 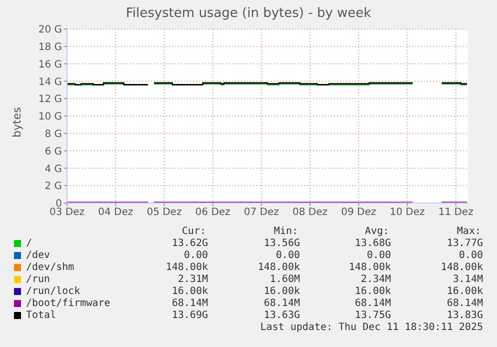 What do you see at coordinates (116, 212) in the screenshot?
I see `x-tick-label: 04 Dez` at bounding box center [116, 212].